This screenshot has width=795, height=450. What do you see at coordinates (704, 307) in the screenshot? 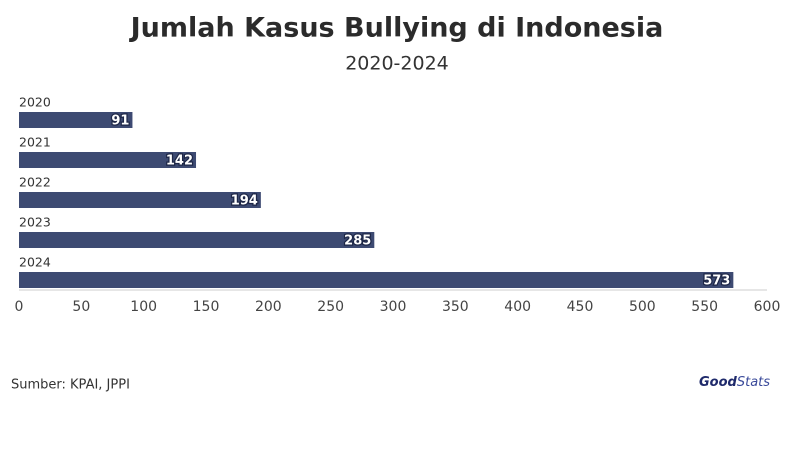
I see `x-tick-label: 550` at bounding box center [704, 307].